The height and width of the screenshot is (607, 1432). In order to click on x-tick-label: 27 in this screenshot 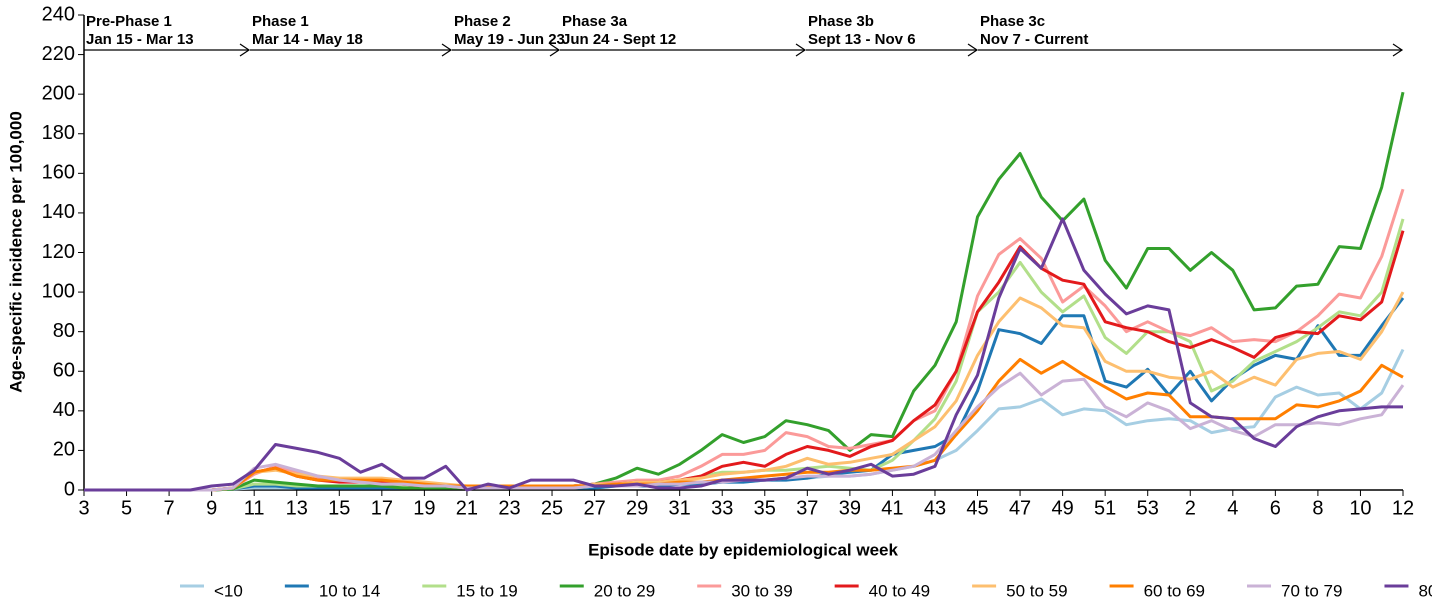, I will do `click(594, 508)`.